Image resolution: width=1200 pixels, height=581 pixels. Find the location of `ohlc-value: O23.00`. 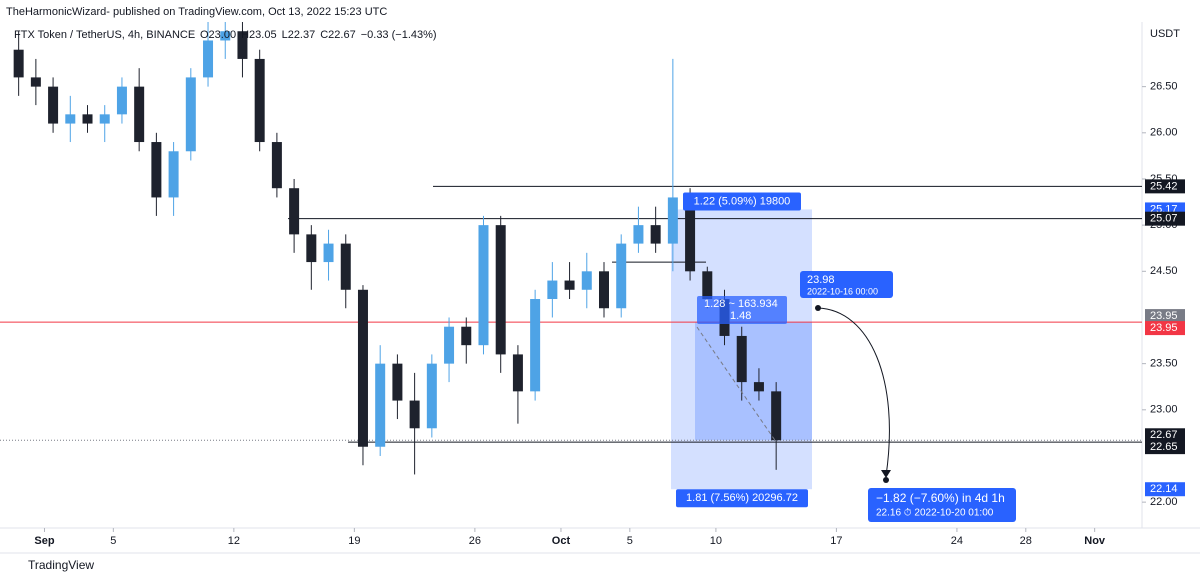

ohlc-value: O23.00 is located at coordinates (218, 35).